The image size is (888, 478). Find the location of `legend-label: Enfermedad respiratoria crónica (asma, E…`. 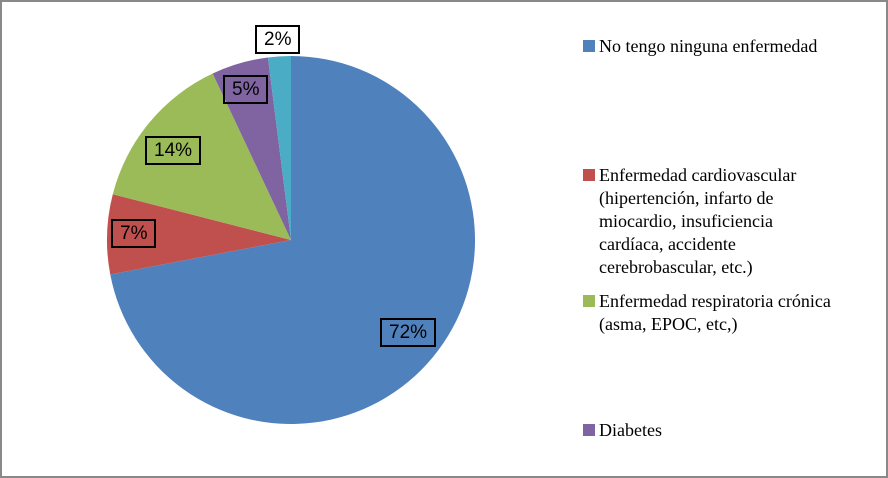

legend-label: Enfermedad respiratoria crónica (asma, E… is located at coordinates (715, 312).